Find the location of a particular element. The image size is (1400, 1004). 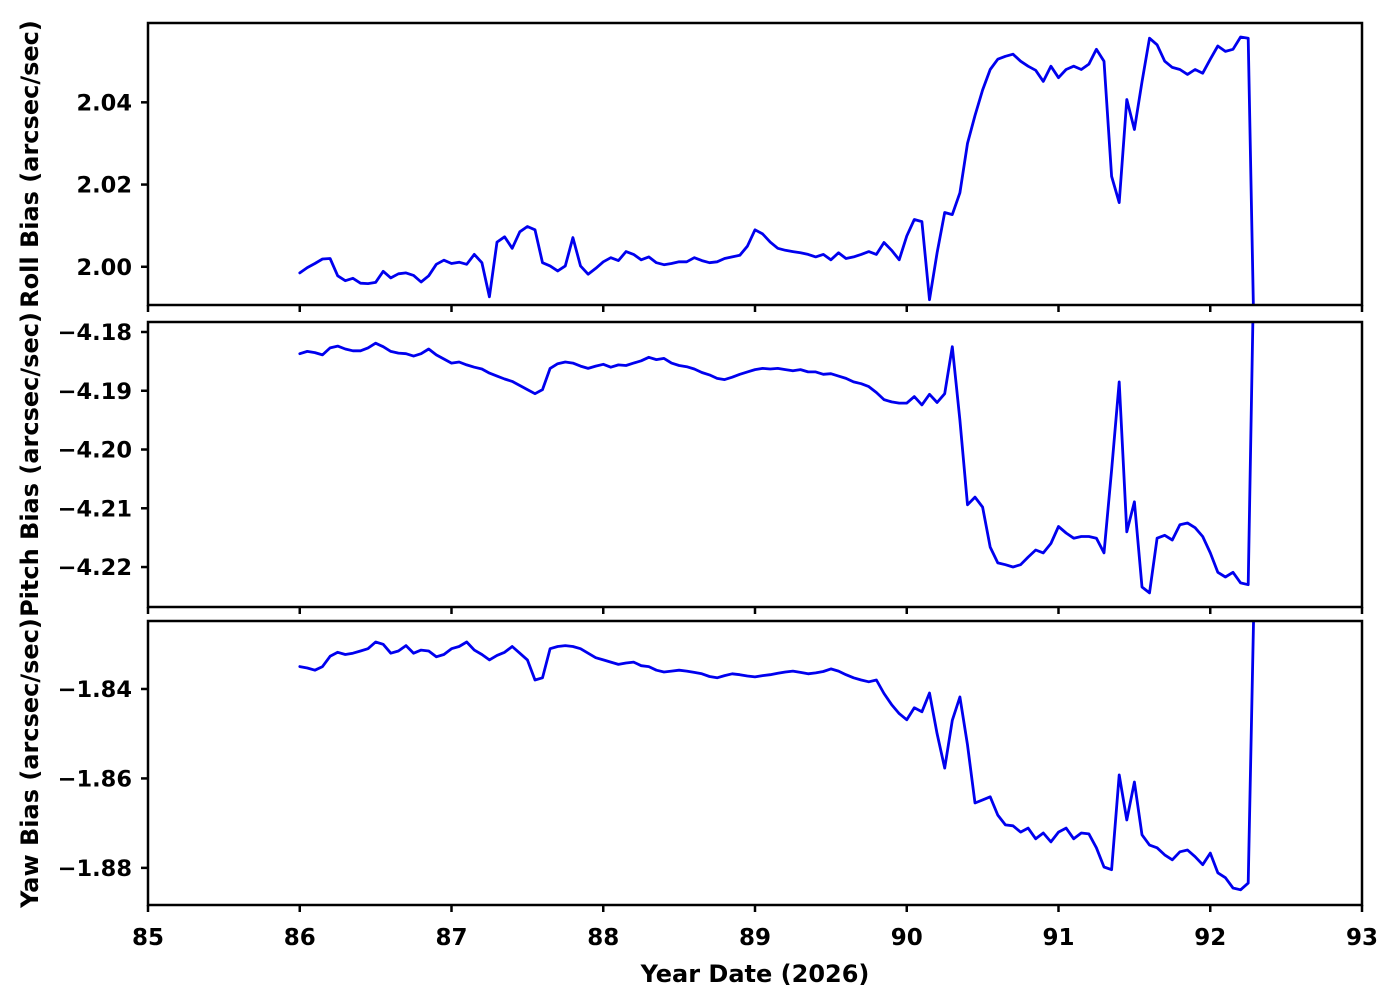

x-axis-label: Year Date (2026) is located at coordinates (755, 974).